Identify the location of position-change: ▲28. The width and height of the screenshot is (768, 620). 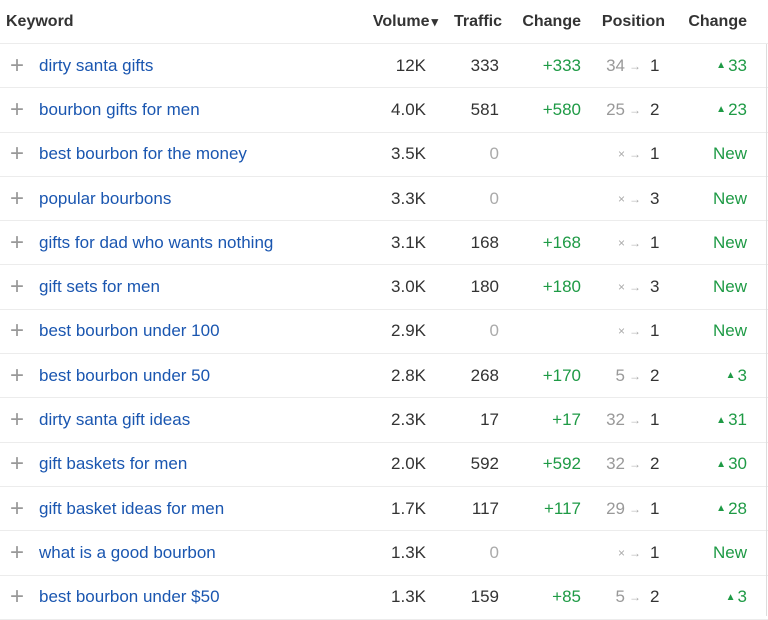
(731, 508).